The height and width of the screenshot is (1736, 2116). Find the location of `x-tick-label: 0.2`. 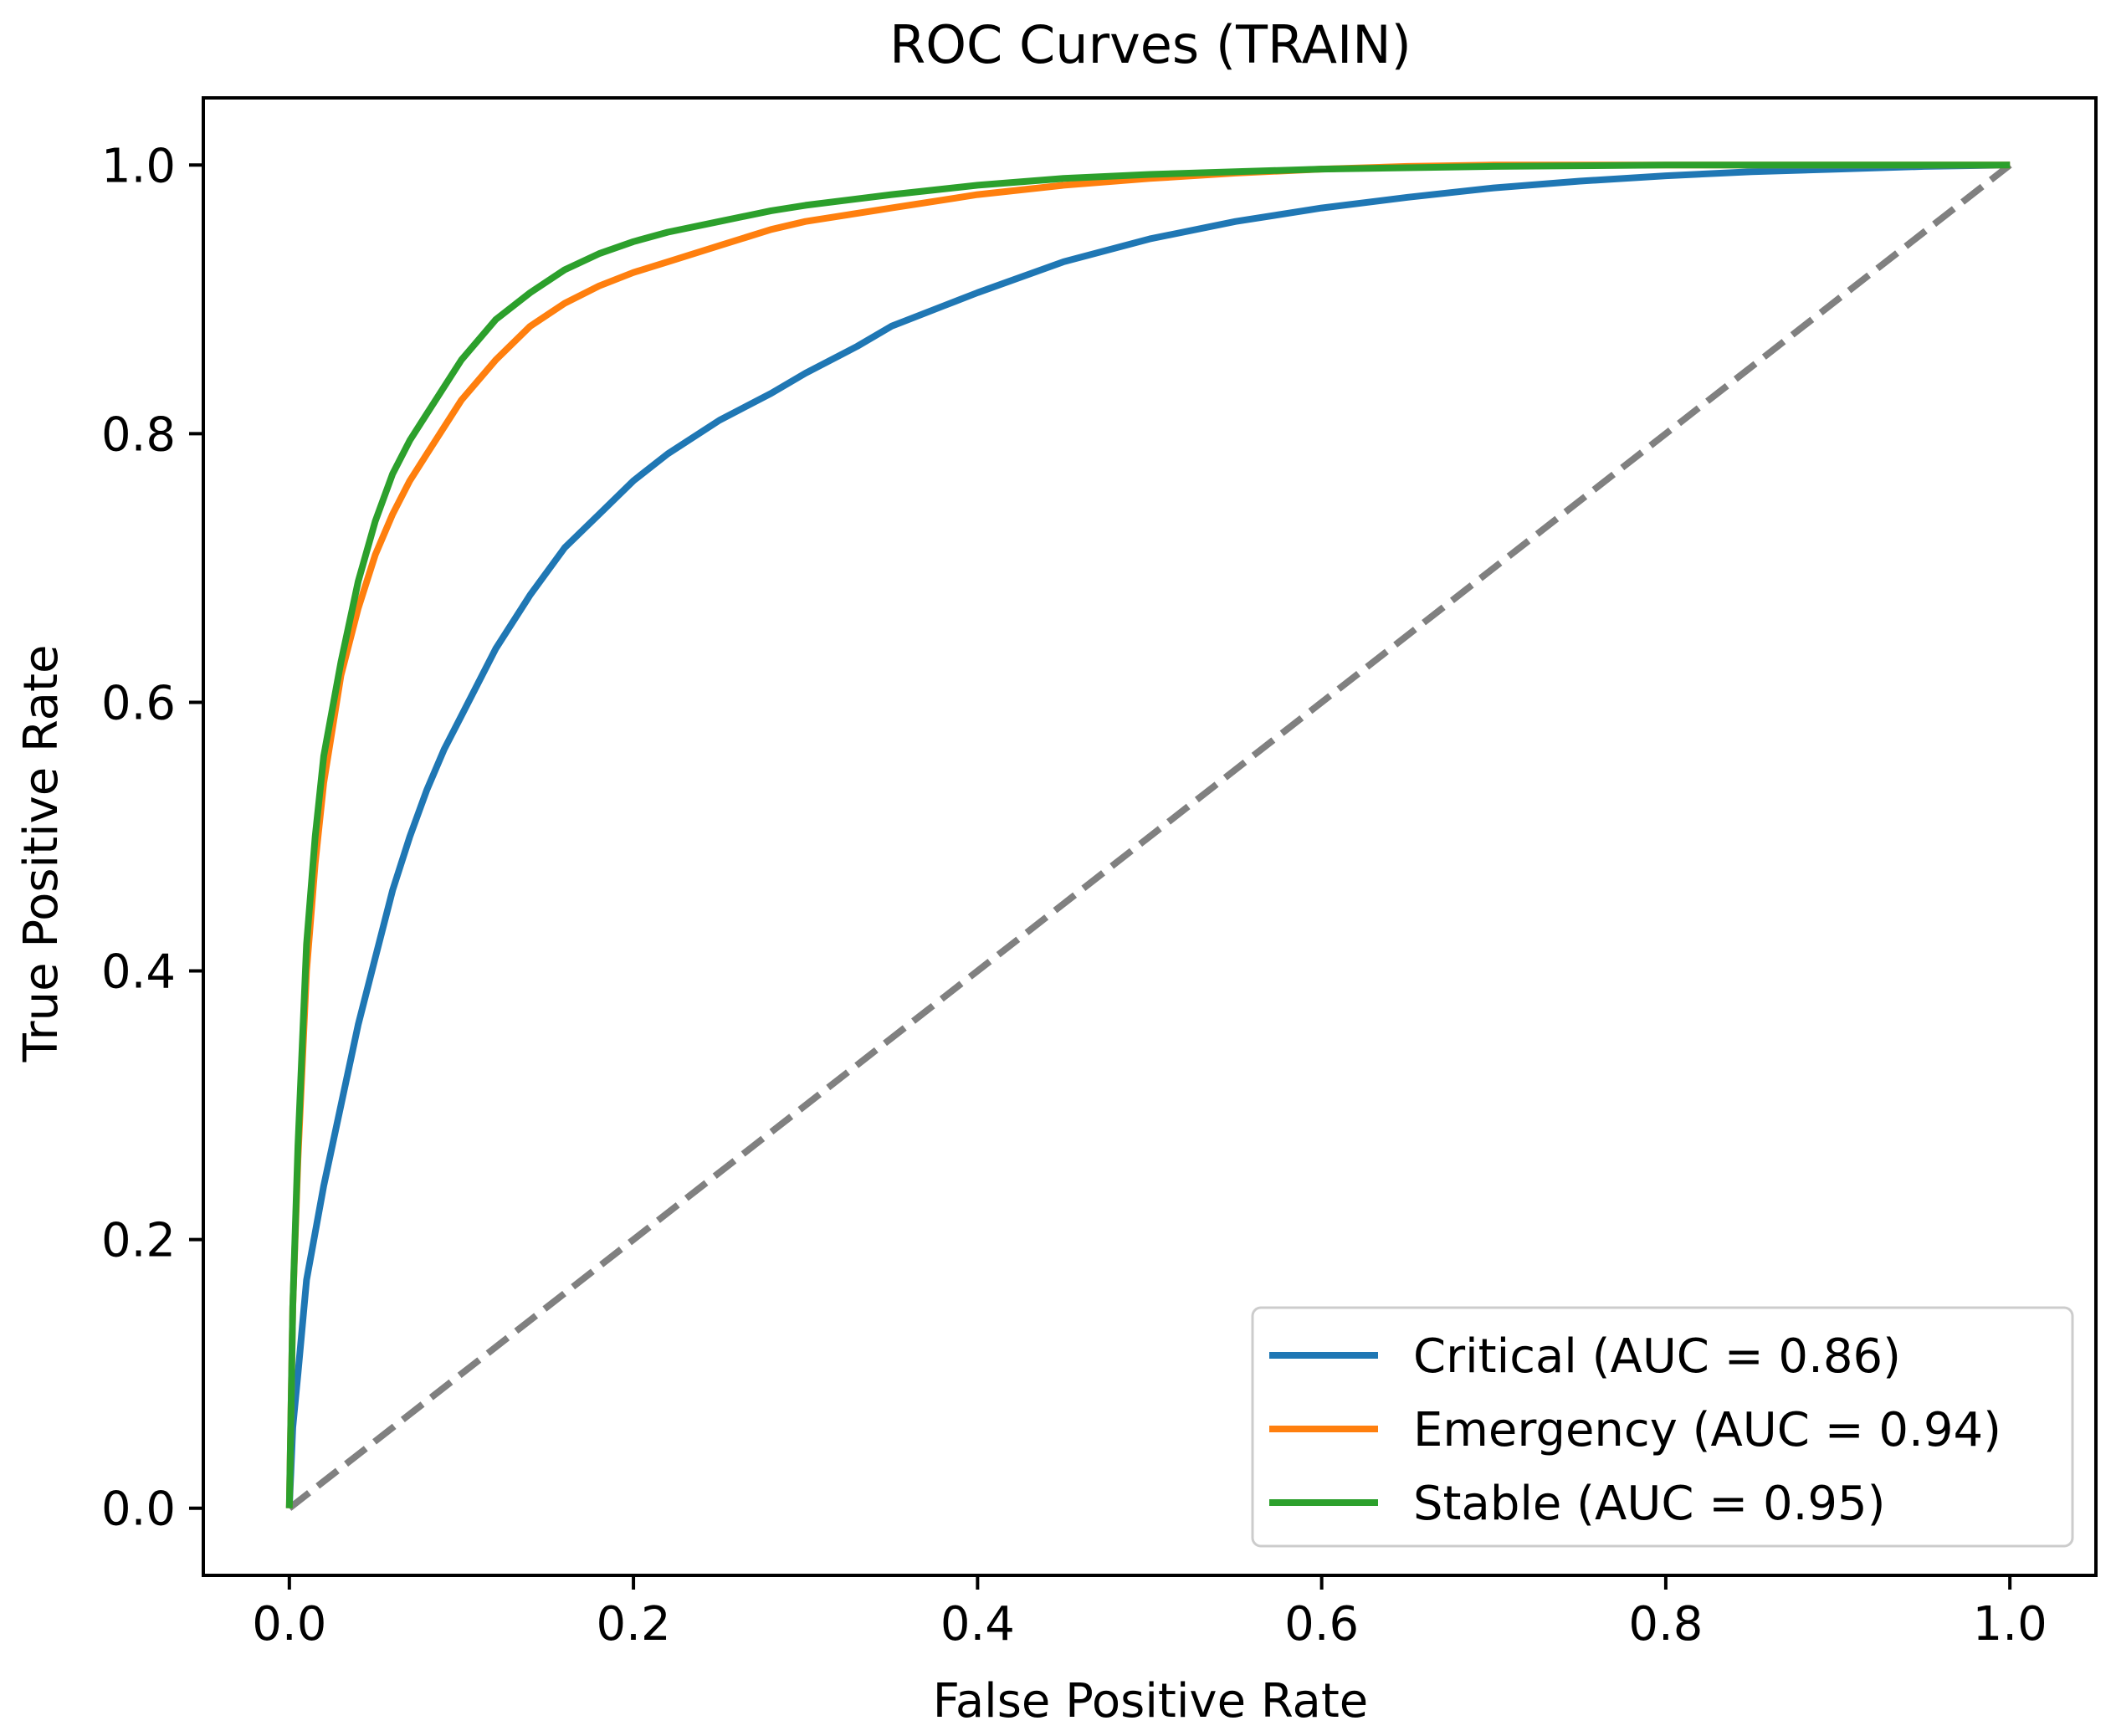

x-tick-label: 0.2 is located at coordinates (634, 1624).